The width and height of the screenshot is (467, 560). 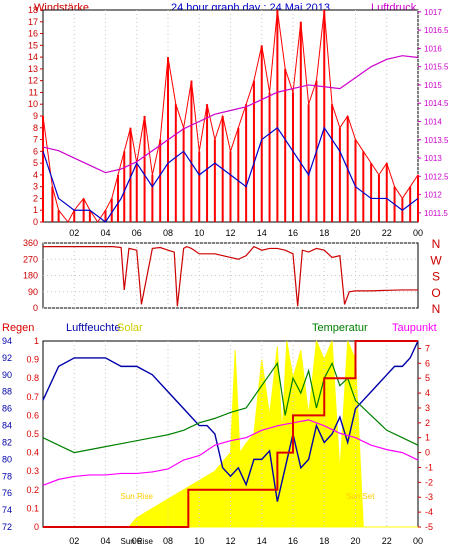 I want to click on temp-tick-label: -2, so click(x=429, y=482).